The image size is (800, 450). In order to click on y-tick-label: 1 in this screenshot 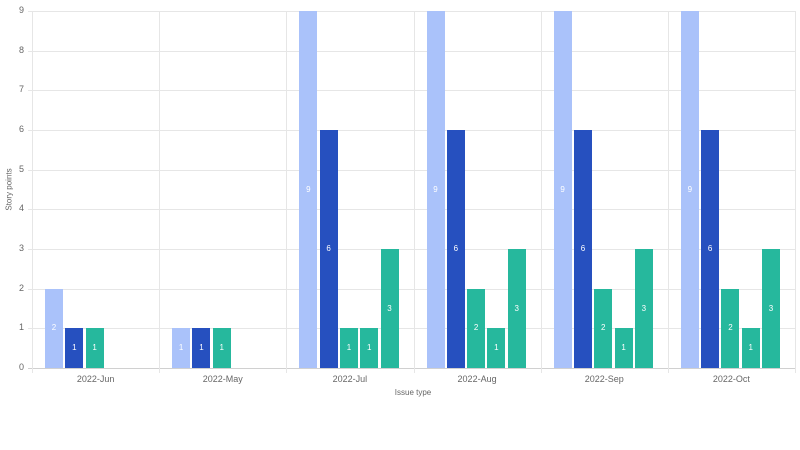, I will do `click(21, 327)`.